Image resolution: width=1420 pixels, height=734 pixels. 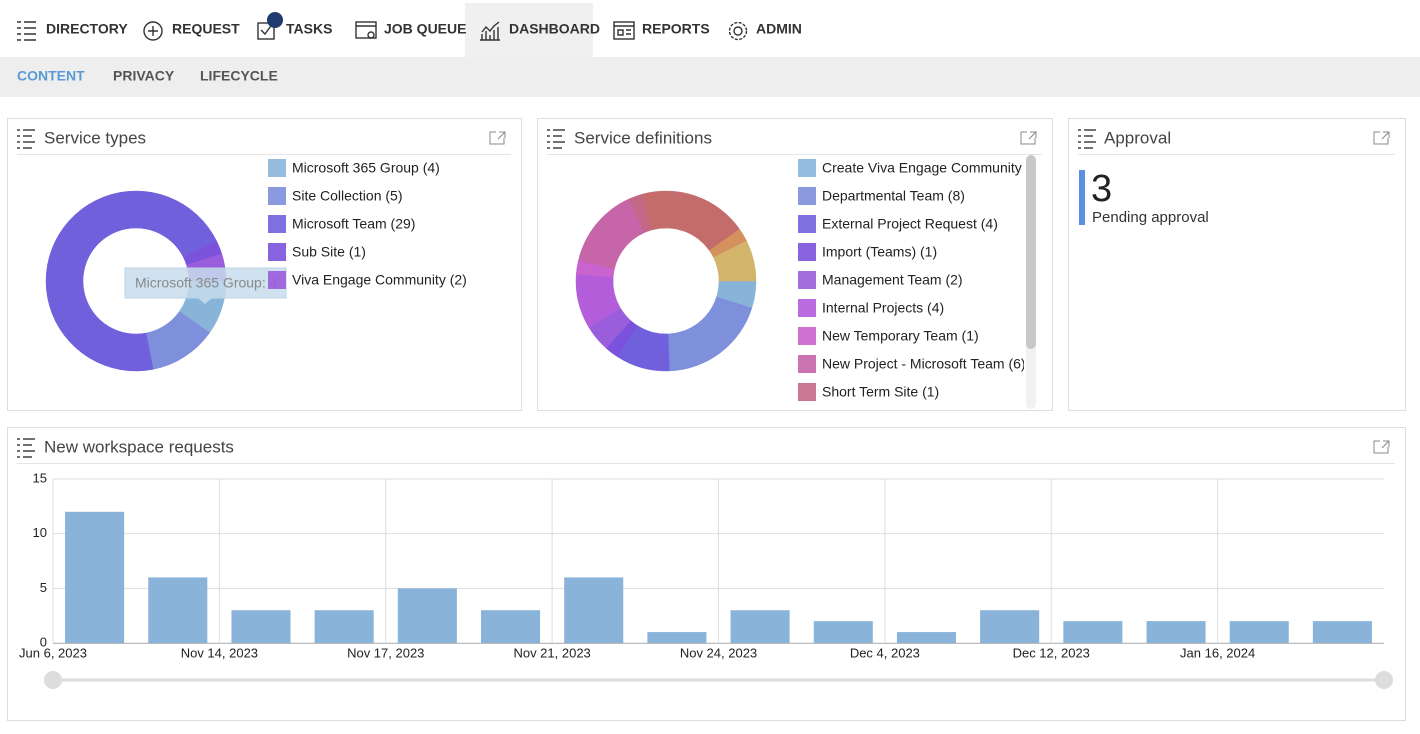 I want to click on legend-label: Viva Engage Community (2), so click(x=379, y=280).